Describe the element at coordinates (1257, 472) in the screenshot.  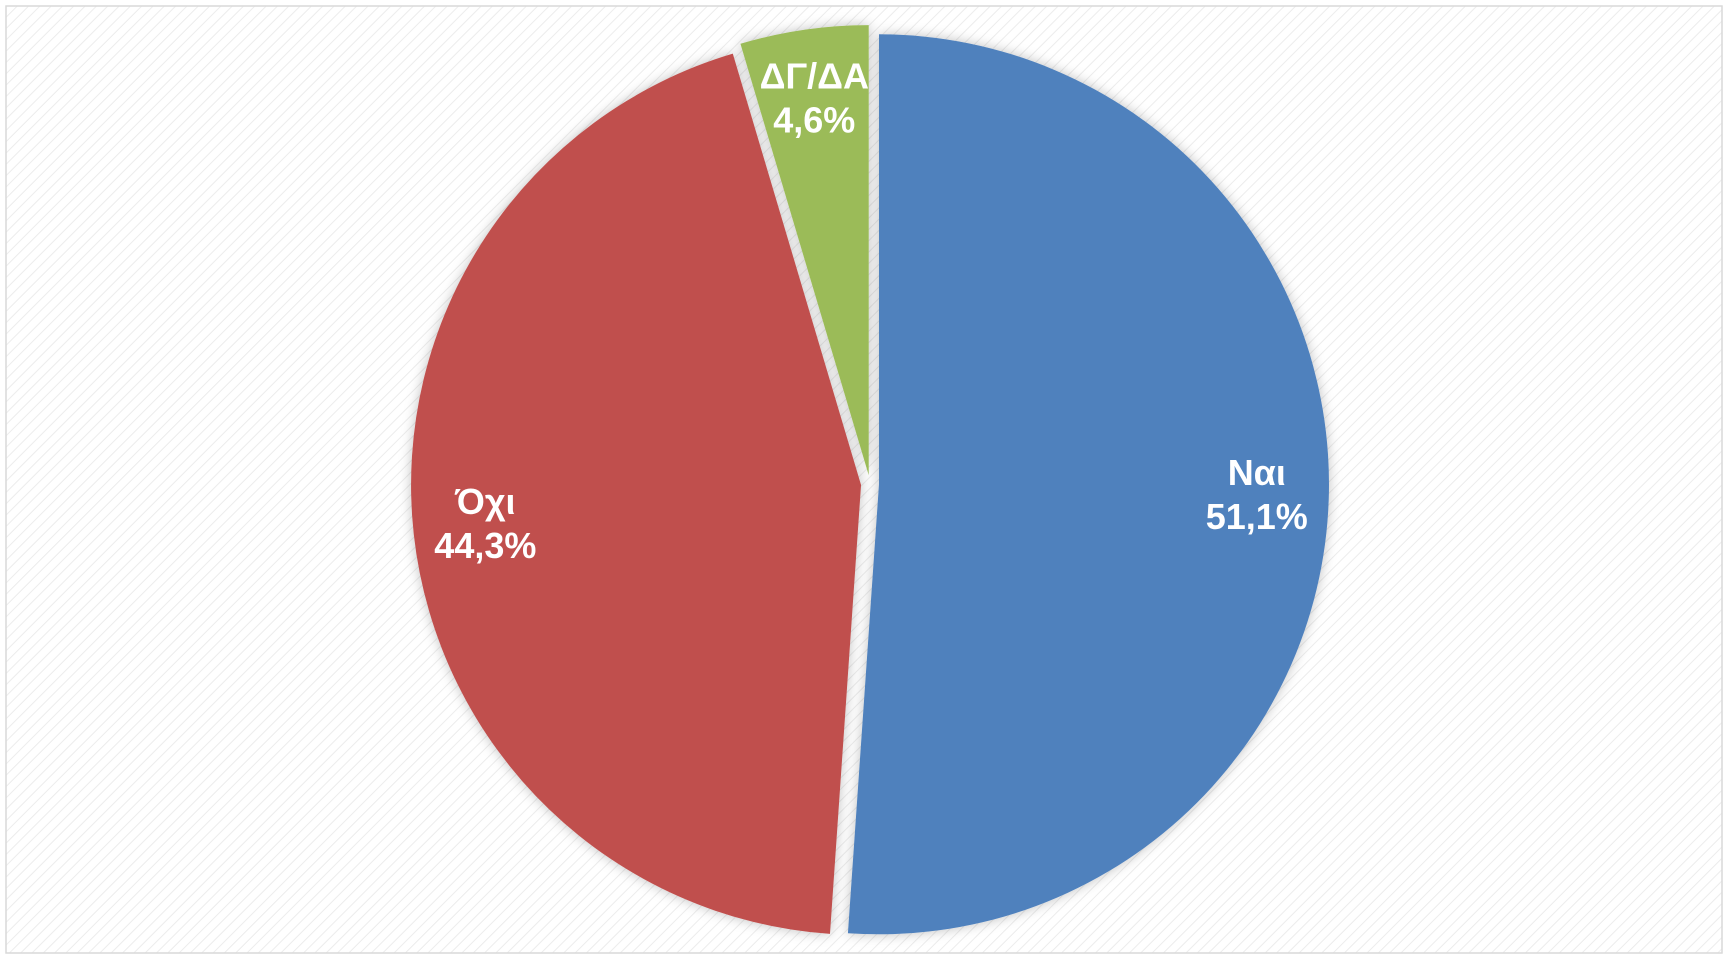
I see `slice-label: Ναι` at that location.